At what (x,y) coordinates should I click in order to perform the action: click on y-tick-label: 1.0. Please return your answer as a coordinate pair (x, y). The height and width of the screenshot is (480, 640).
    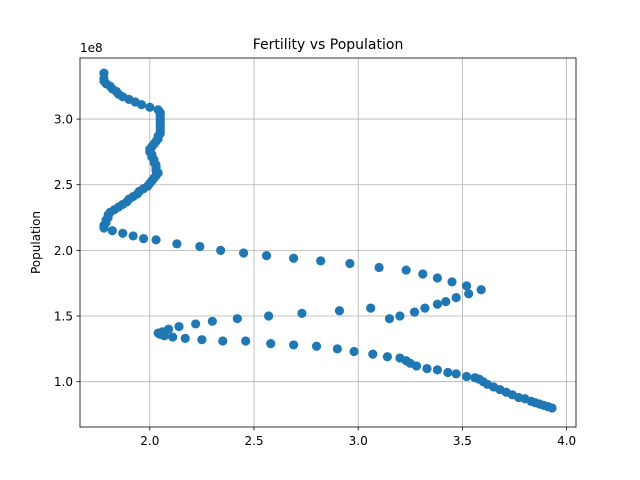
    Looking at the image, I should click on (63, 382).